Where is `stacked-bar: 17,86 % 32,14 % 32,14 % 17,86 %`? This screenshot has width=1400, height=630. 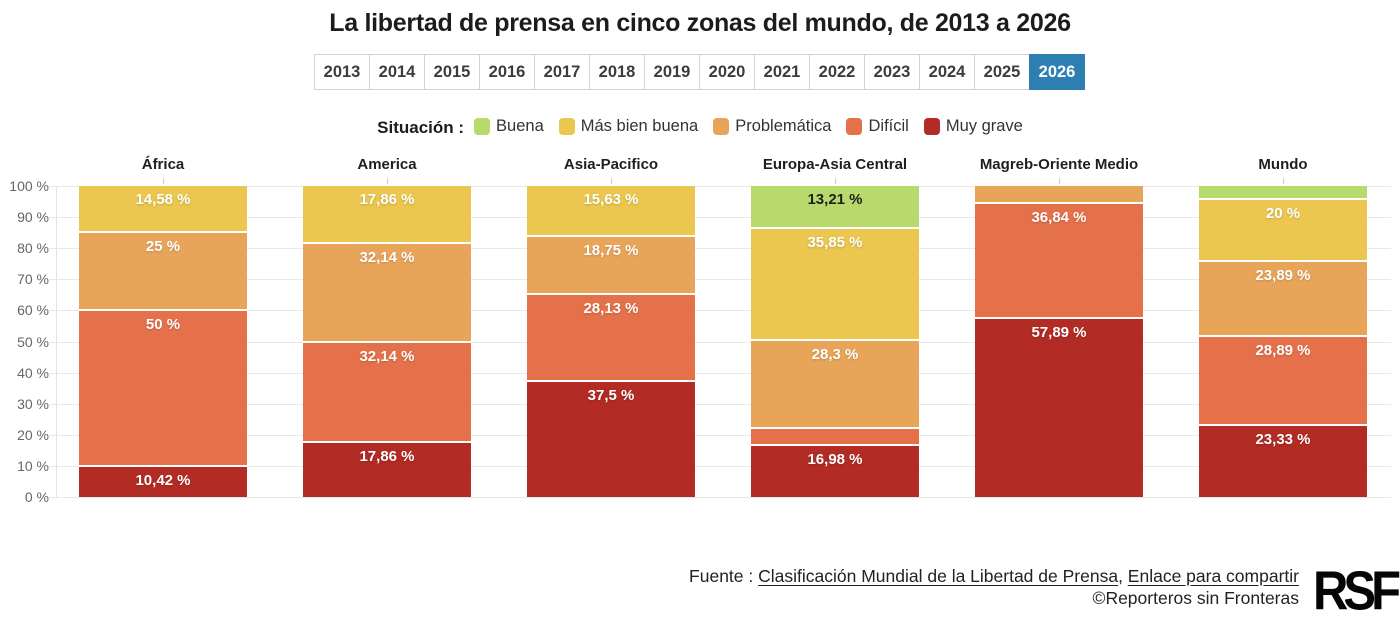 stacked-bar: 17,86 % 32,14 % 32,14 % 17,86 % is located at coordinates (387, 341).